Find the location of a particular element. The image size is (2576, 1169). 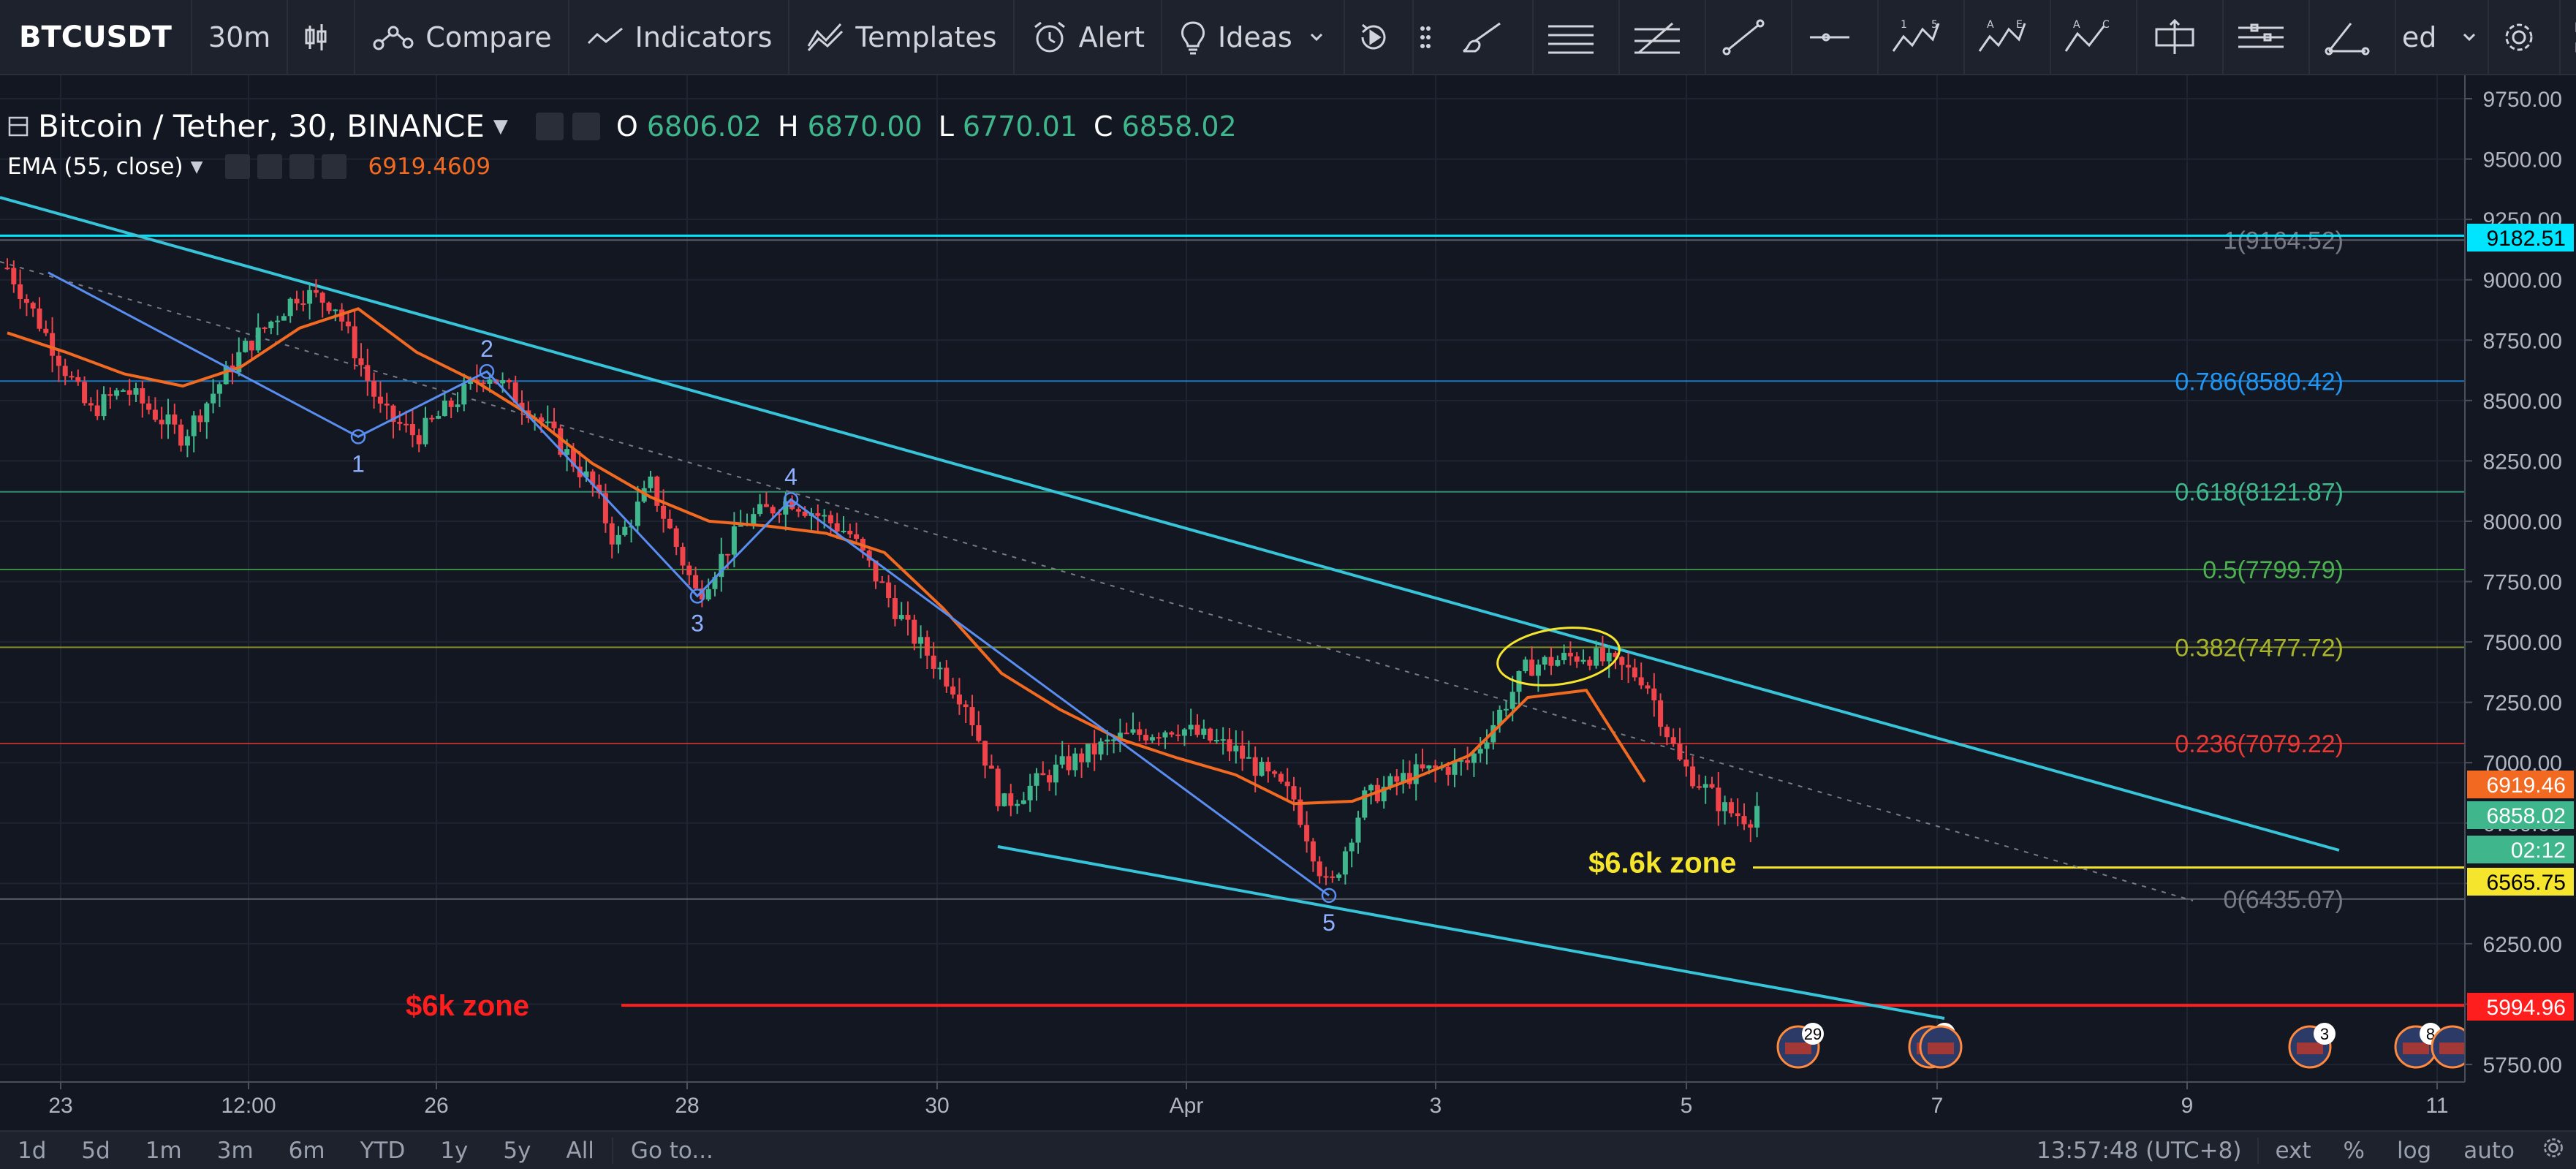

title-dropdown-icon: ▼ is located at coordinates (500, 126).